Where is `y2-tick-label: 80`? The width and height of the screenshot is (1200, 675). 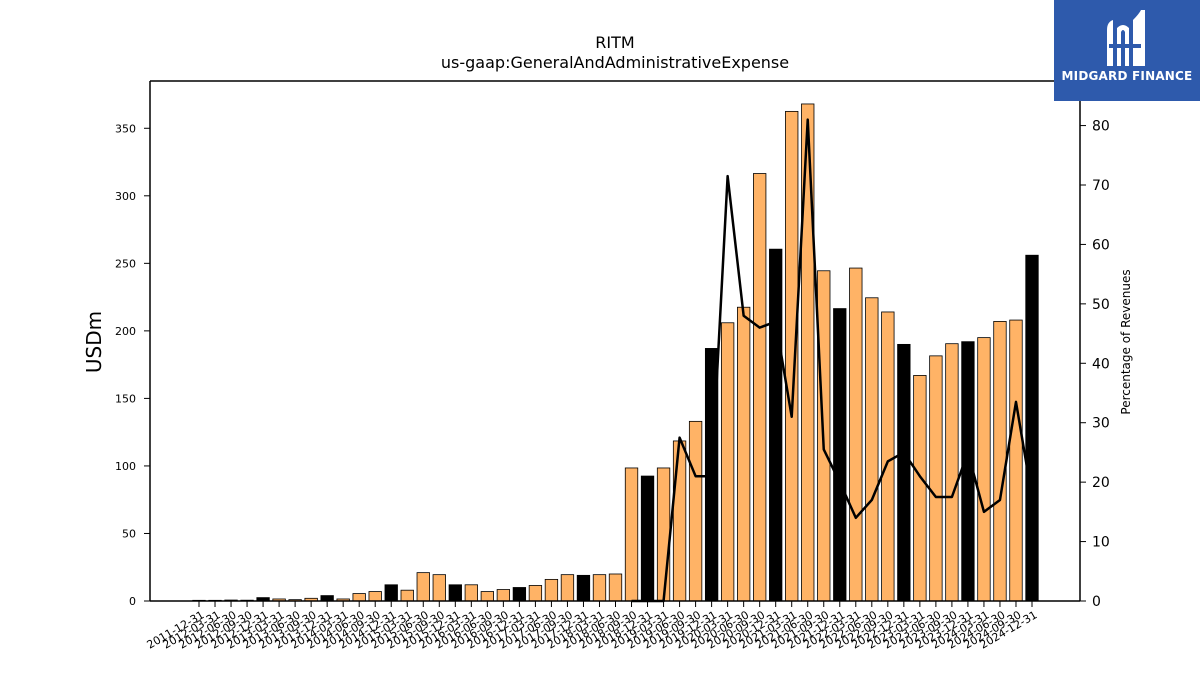
y2-tick-label: 80 is located at coordinates (1101, 127).